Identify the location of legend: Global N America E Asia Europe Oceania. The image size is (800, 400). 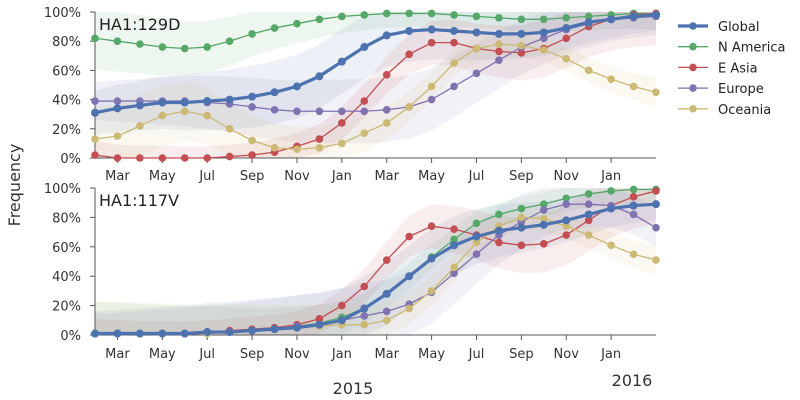
(731, 69).